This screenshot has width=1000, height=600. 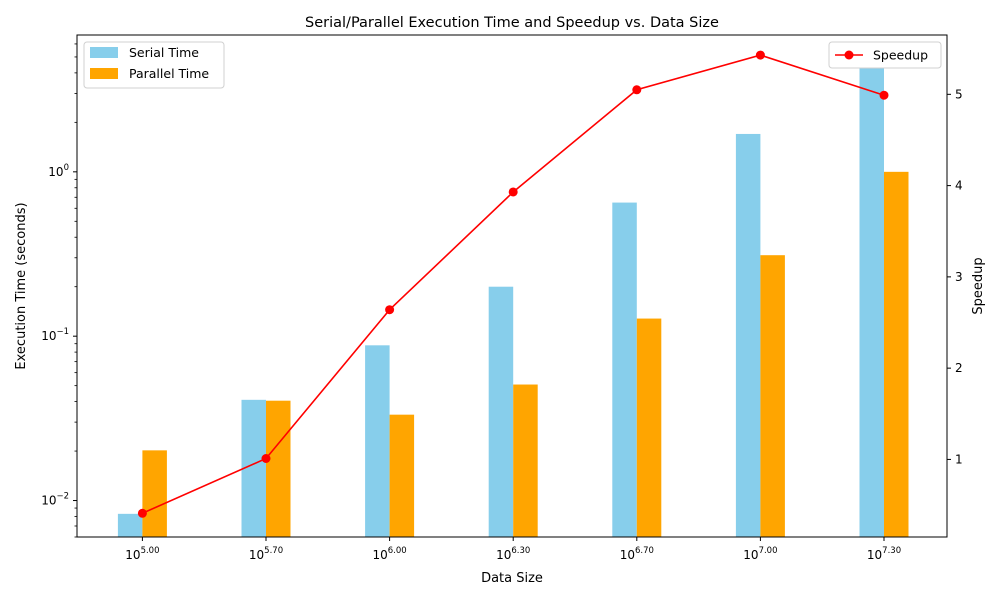 I want to click on legend-label-0: Serial Time, so click(x=164, y=52).